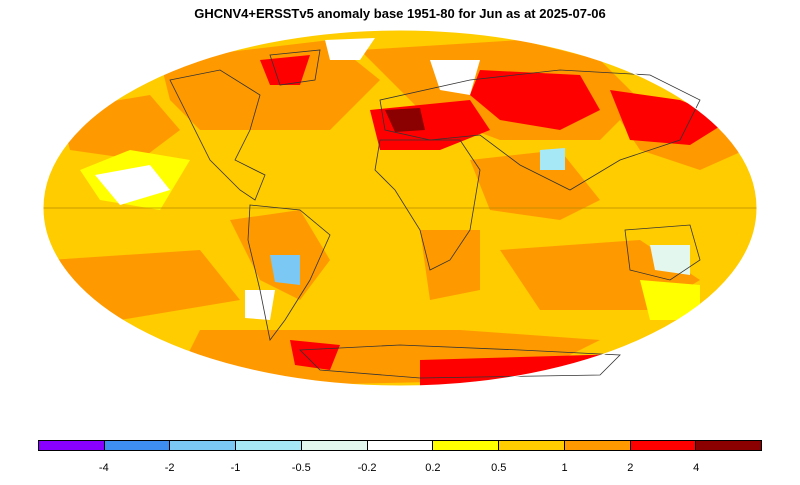  What do you see at coordinates (285, 270) in the screenshot?
I see `cool-patch-argentina` at bounding box center [285, 270].